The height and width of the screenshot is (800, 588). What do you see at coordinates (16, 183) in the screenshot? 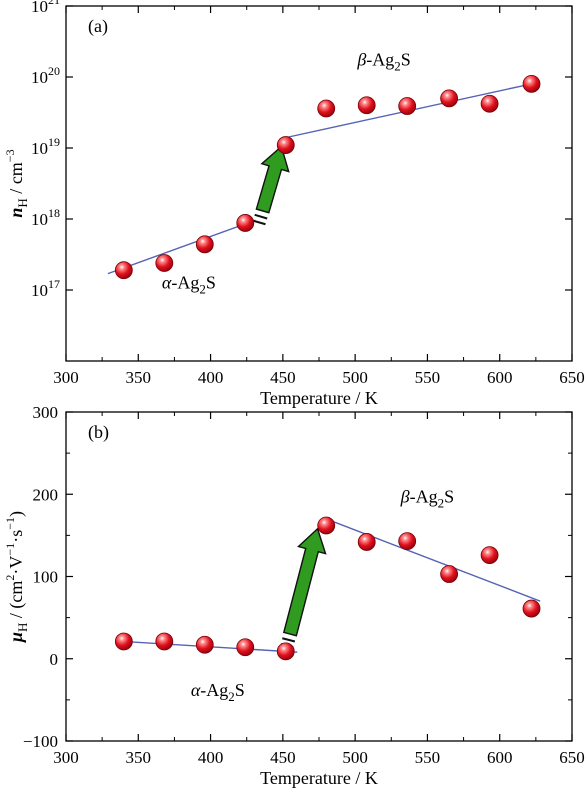
I see `y-axis-title: nH / cm−3` at bounding box center [16, 183].